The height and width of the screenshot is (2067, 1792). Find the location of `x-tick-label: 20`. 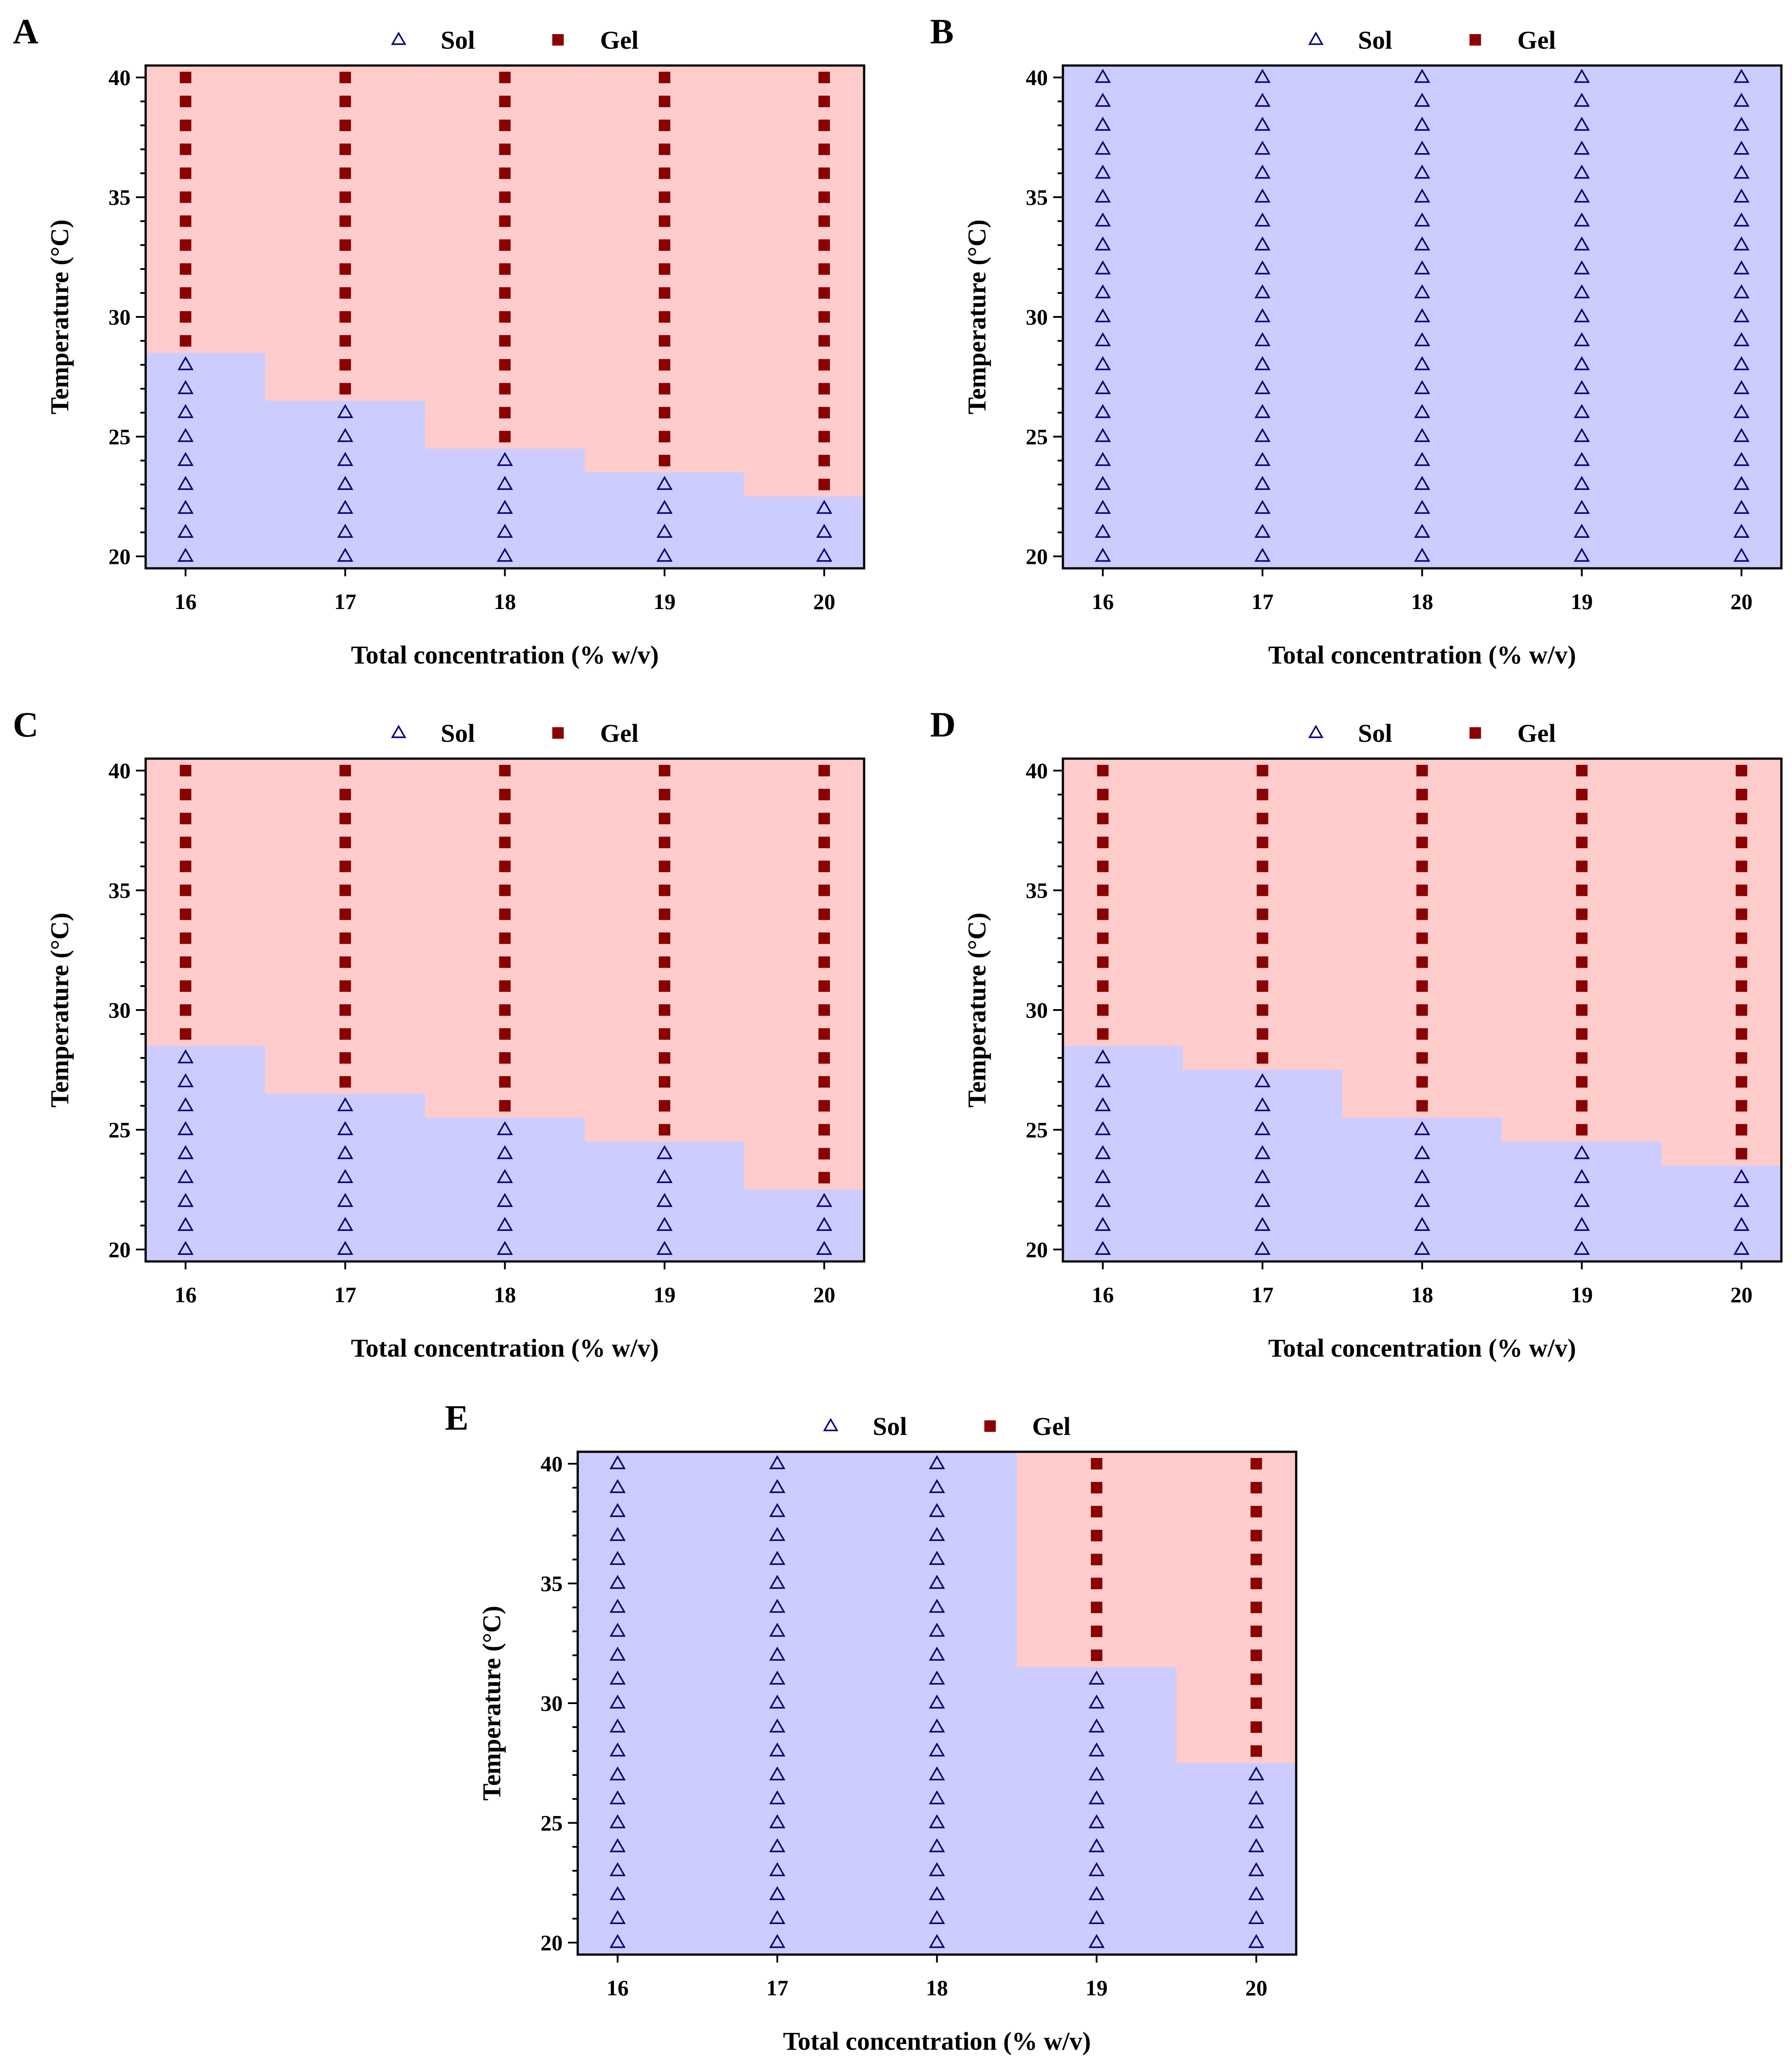

x-tick-label: 20 is located at coordinates (1741, 601).